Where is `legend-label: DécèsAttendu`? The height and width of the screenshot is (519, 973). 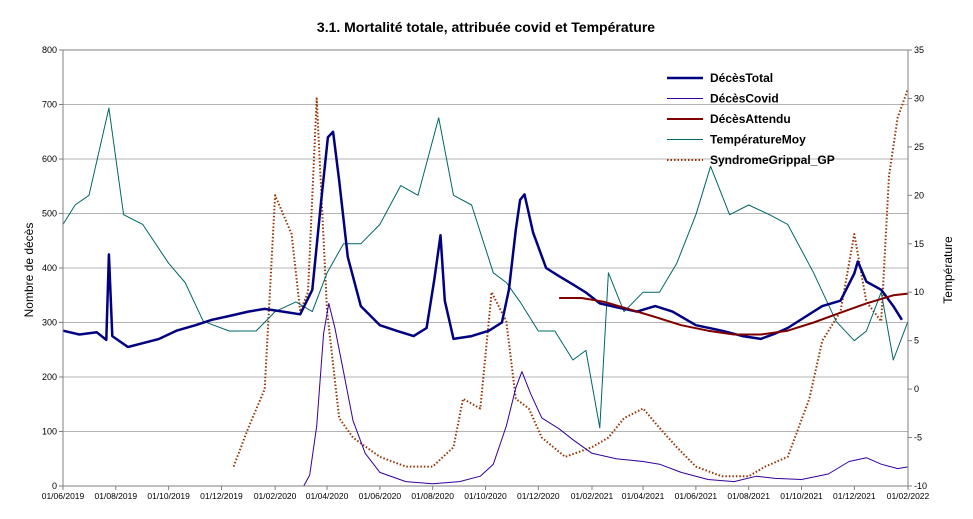 legend-label: DécèsAttendu is located at coordinates (750, 119).